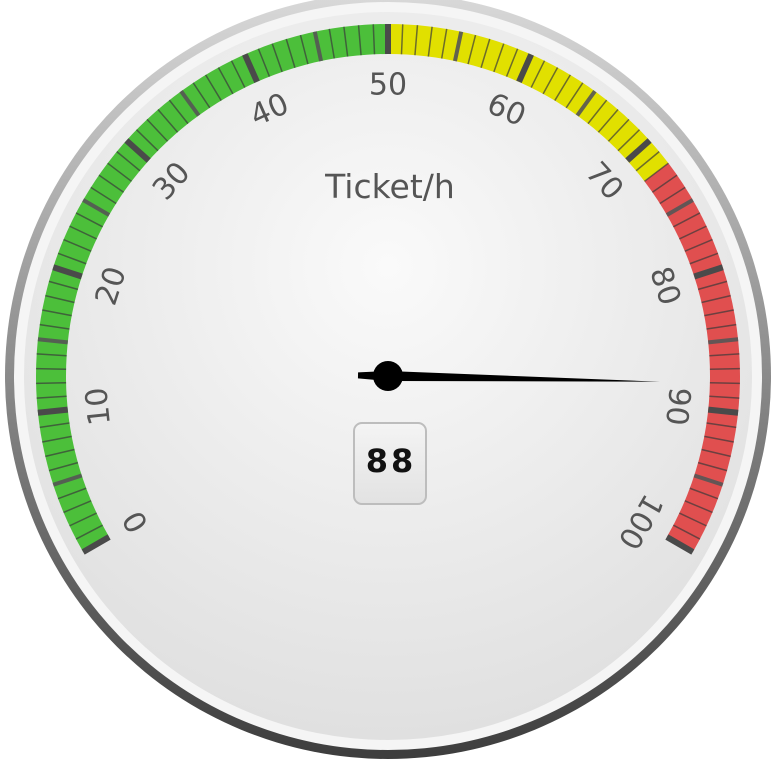  I want to click on tick-label: 10, so click(98, 407).